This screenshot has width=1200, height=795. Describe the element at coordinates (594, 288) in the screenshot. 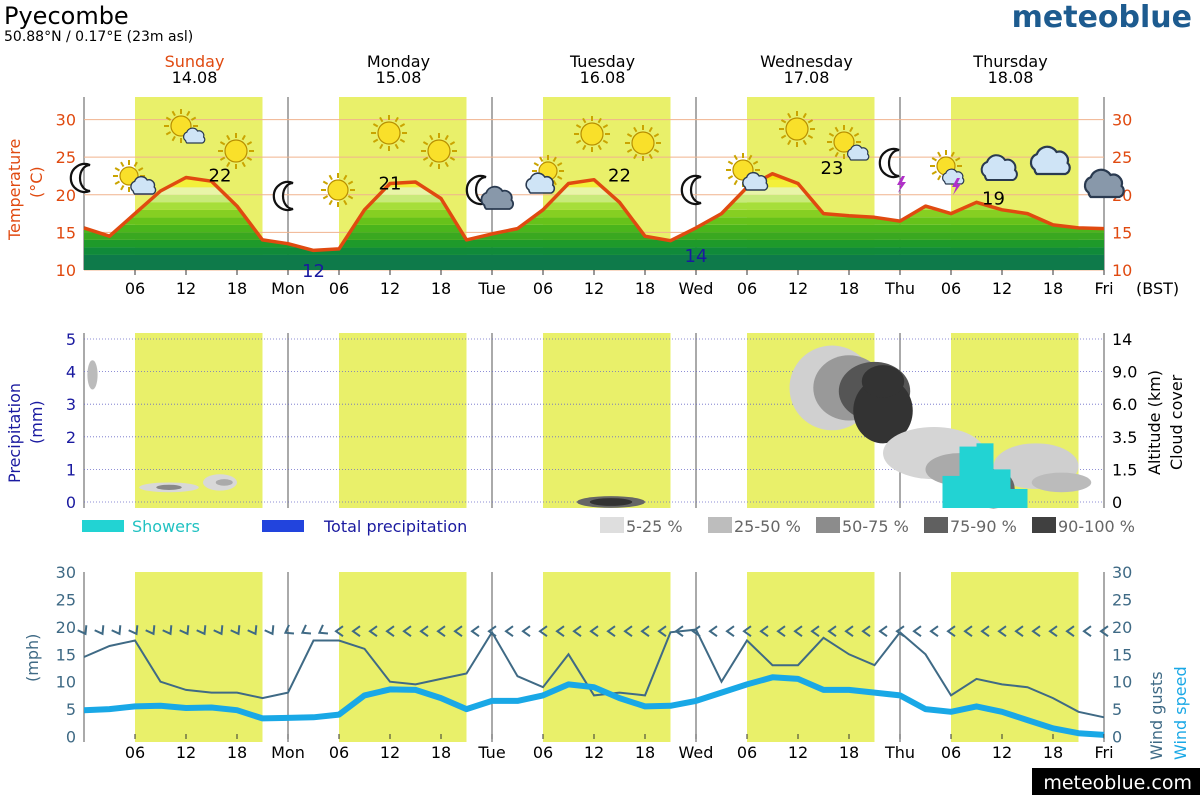

I see `x-tick-label: 12` at that location.